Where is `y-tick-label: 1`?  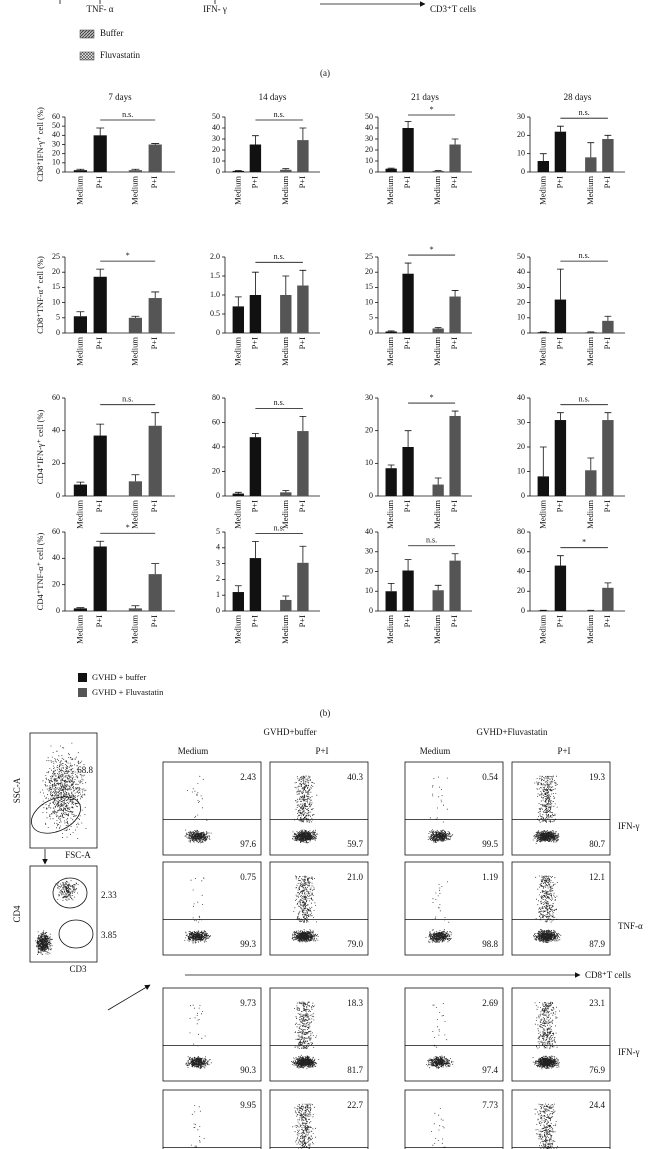
y-tick-label: 1 is located at coordinates (218, 594).